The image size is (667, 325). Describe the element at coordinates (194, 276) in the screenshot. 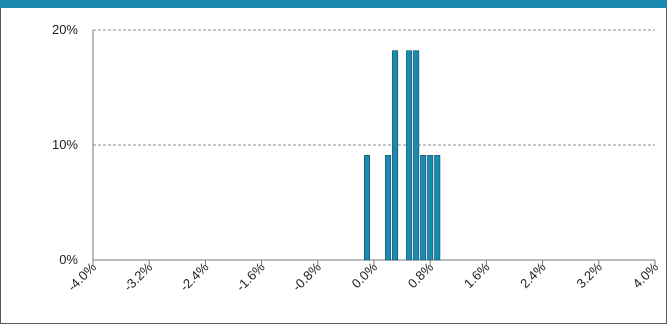

I see `x-tick-label: -2.4%` at that location.